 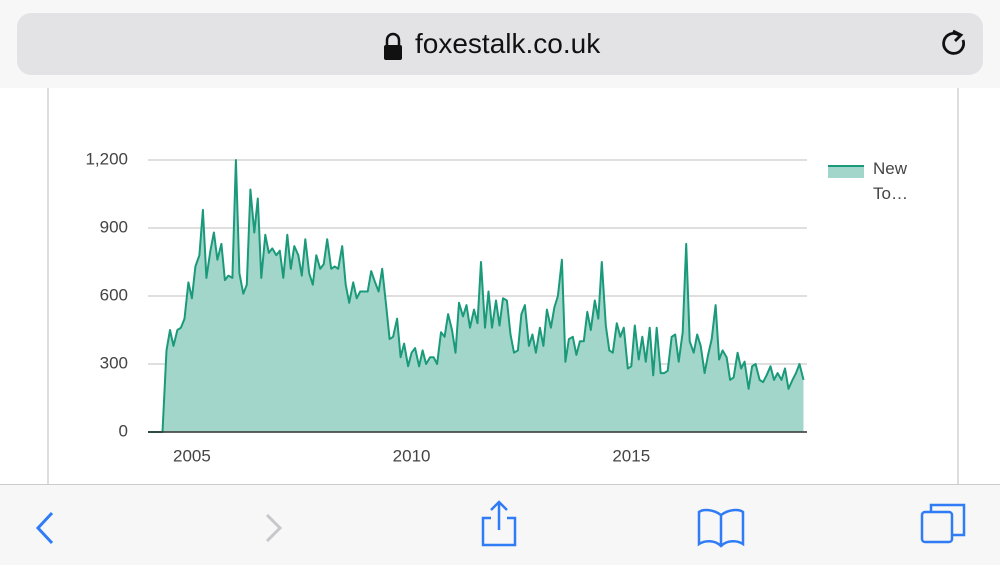 What do you see at coordinates (274, 528) in the screenshot?
I see `forward-button` at bounding box center [274, 528].